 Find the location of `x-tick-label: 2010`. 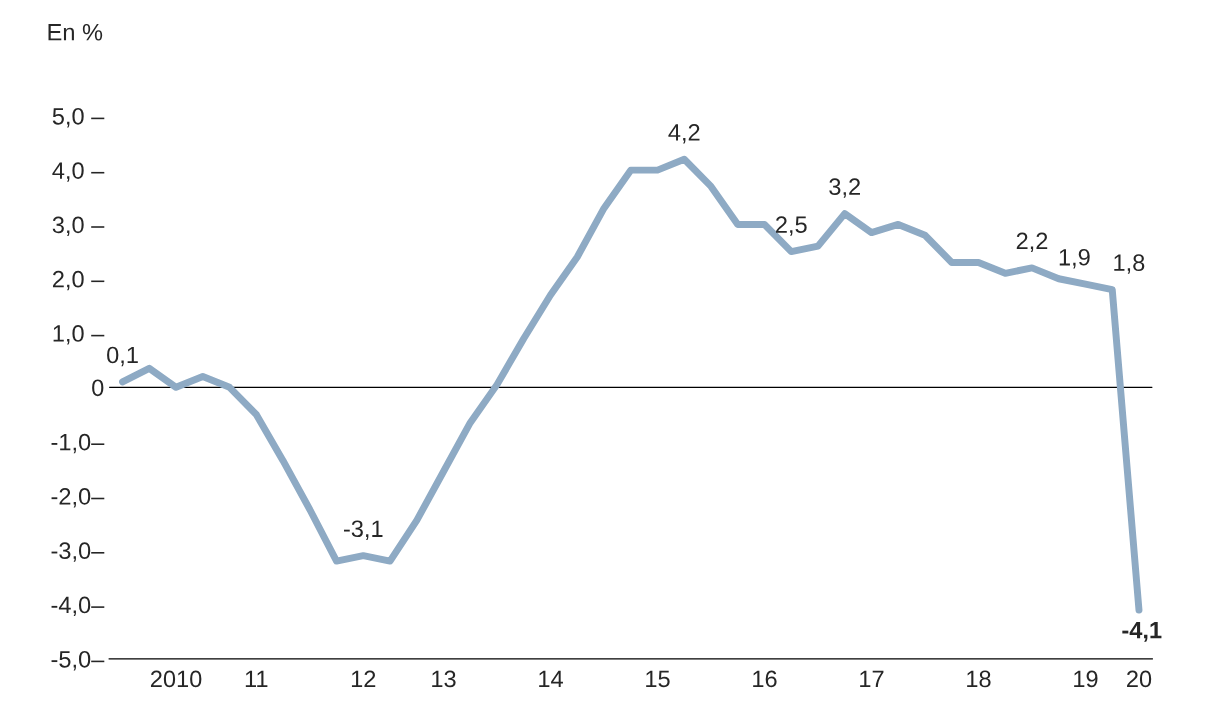

x-tick-label: 2010 is located at coordinates (176, 679).